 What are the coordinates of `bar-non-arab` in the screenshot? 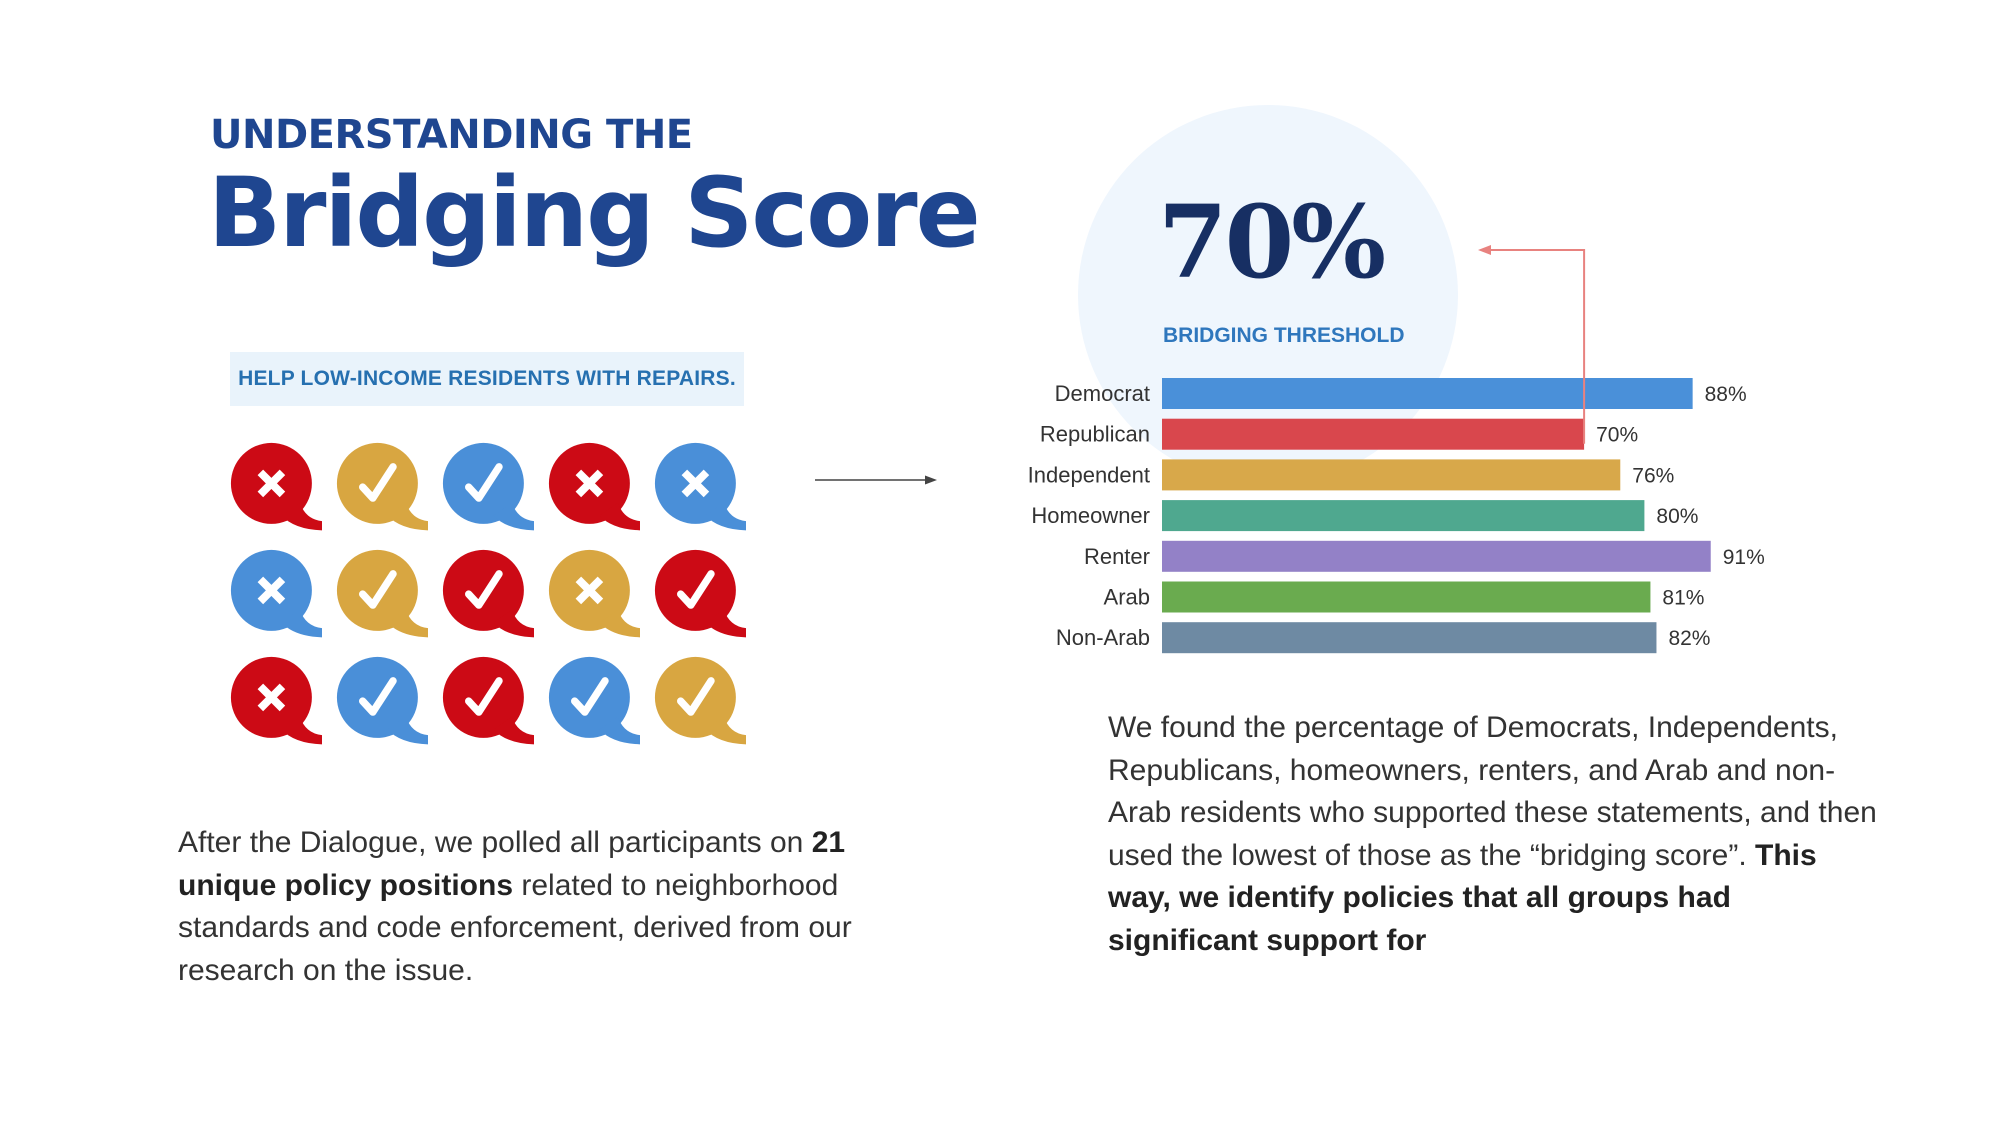 It's located at (1409, 638).